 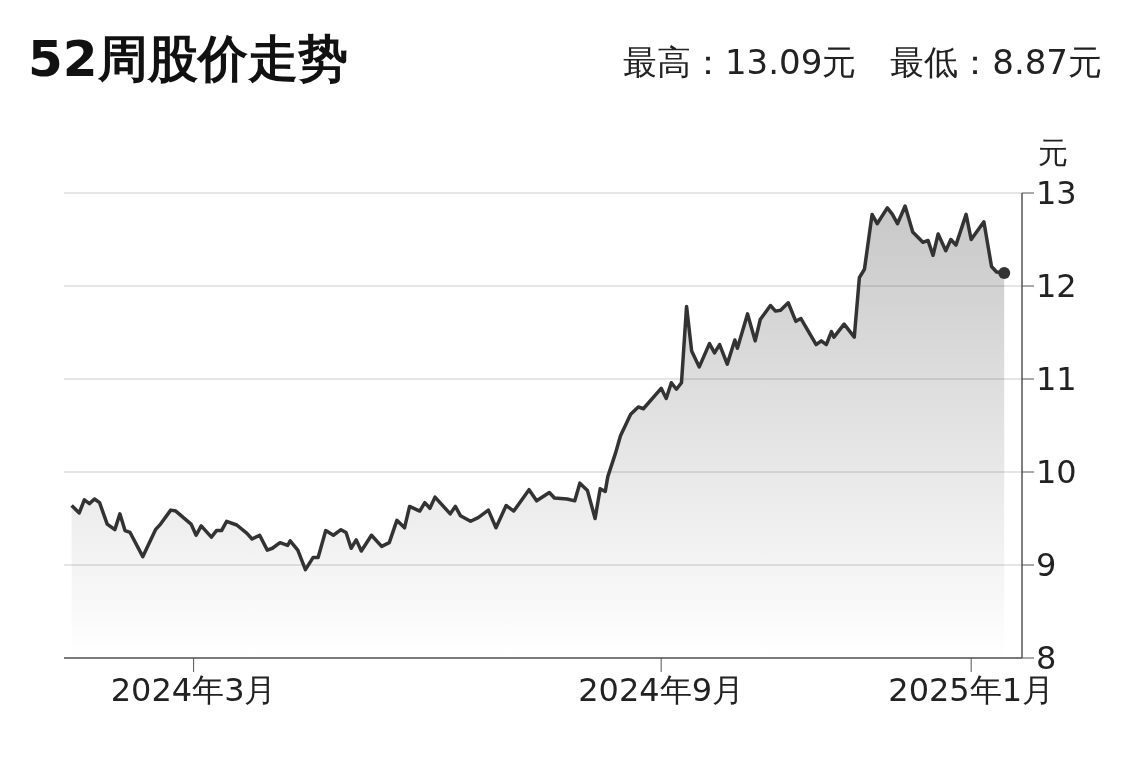 I want to click on chart-title: 52周股价走势, so click(x=188, y=59).